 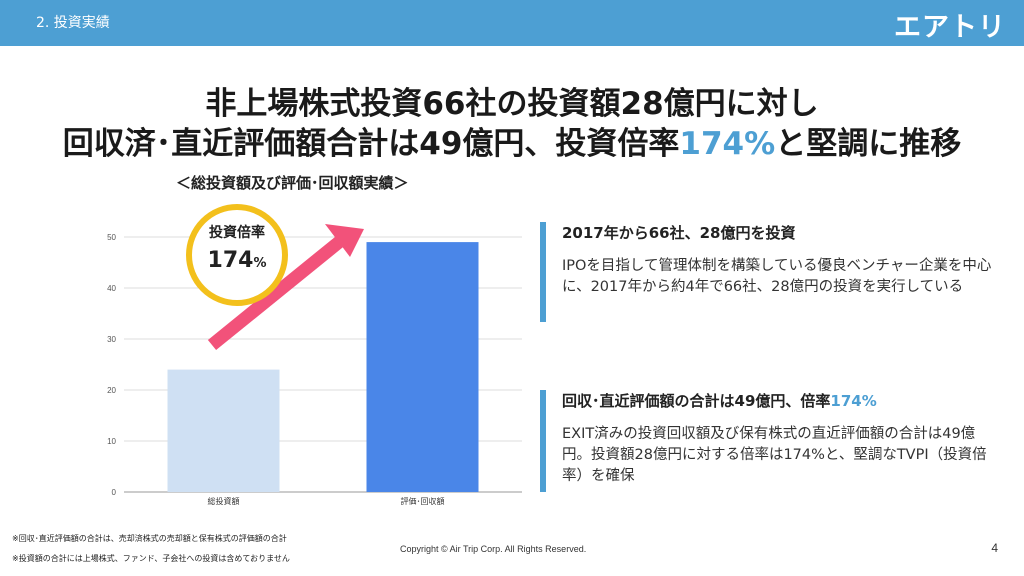 What do you see at coordinates (994, 548) in the screenshot?
I see `page-number: 4` at bounding box center [994, 548].